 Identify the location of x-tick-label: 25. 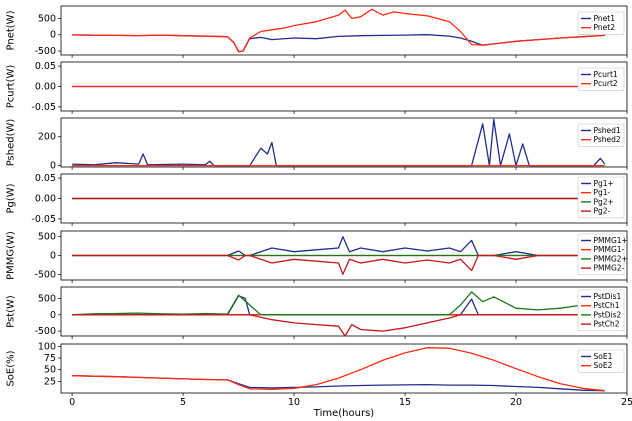
(626, 402).